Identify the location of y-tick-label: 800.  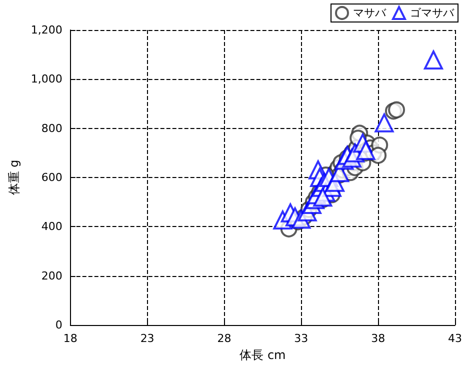
(51, 128).